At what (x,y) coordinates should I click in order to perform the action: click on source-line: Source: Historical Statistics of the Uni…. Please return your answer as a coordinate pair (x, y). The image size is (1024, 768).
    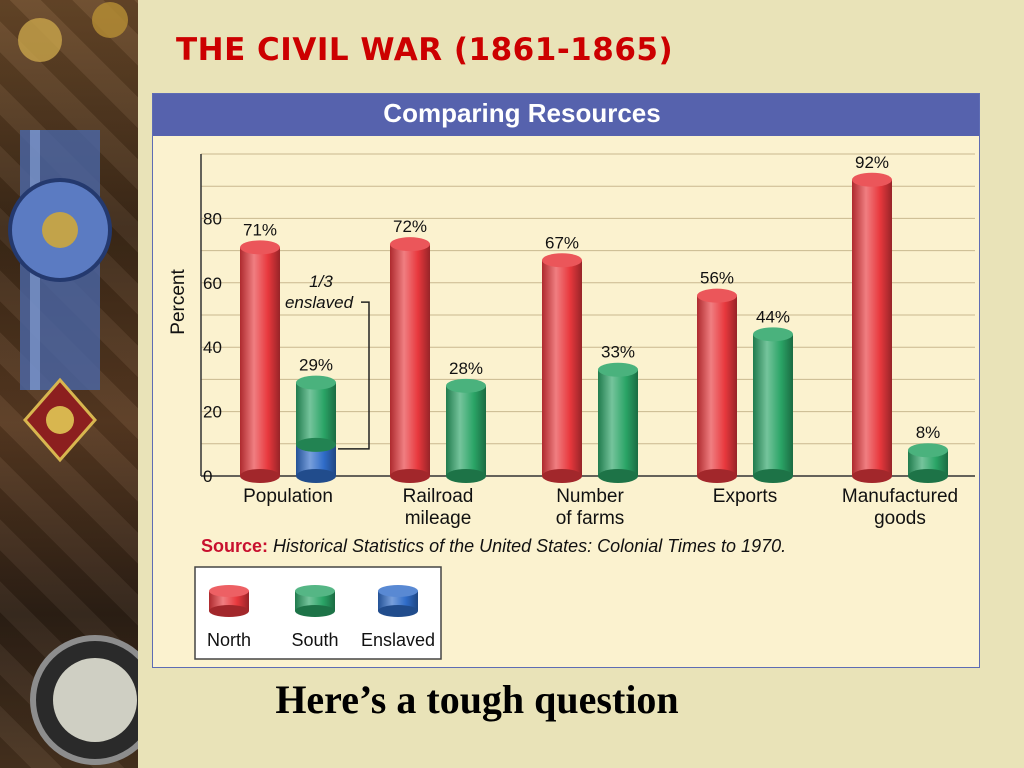
    Looking at the image, I should click on (493, 546).